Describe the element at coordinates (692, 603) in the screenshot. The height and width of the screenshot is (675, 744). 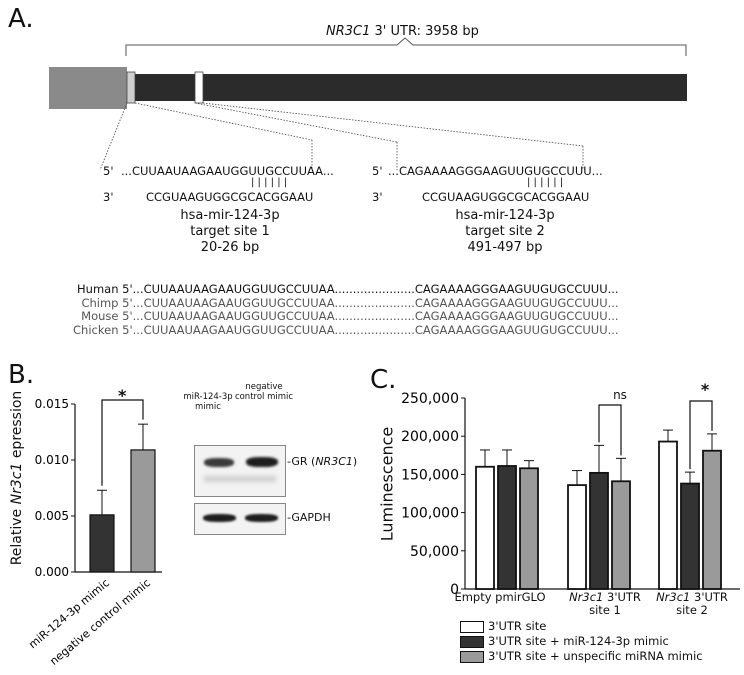
I see `group-label-site2: Nr3c1 3'UTR site 2` at that location.